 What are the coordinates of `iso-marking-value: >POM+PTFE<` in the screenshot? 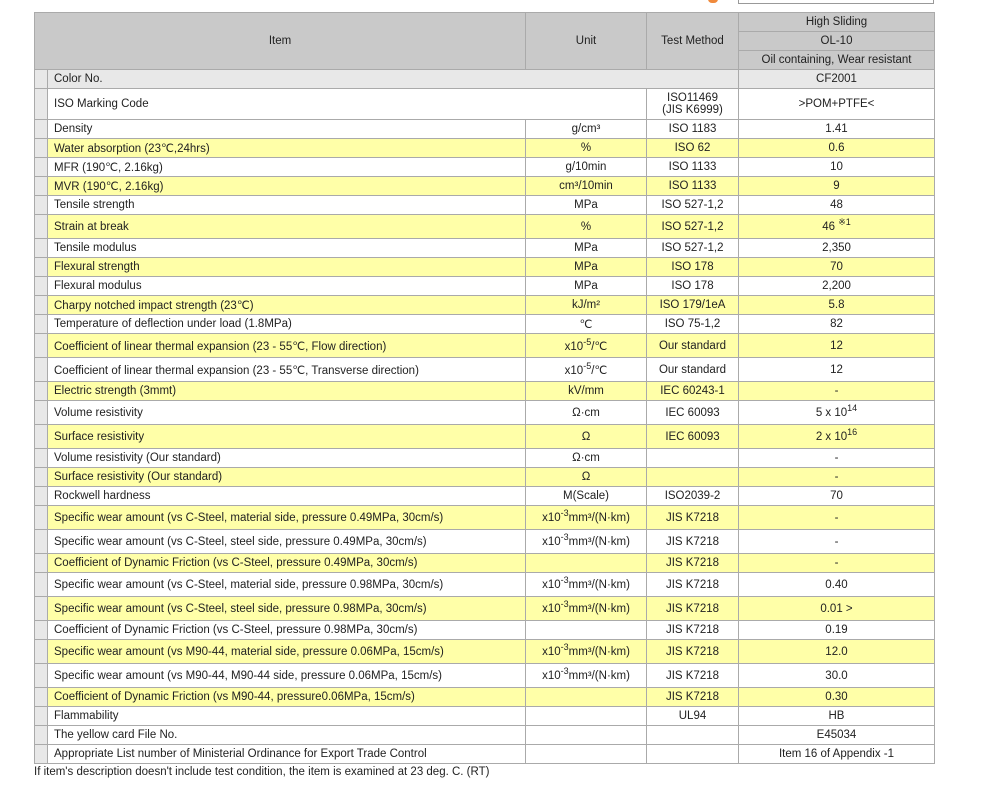 It's located at (836, 104).